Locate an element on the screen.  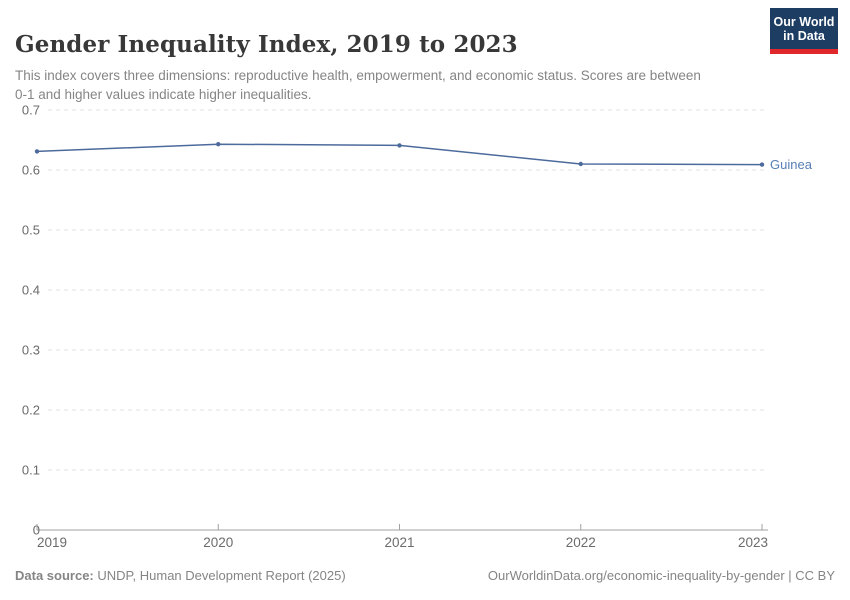
data-source-value: UNDP, Human Development Report (2025) is located at coordinates (219, 575).